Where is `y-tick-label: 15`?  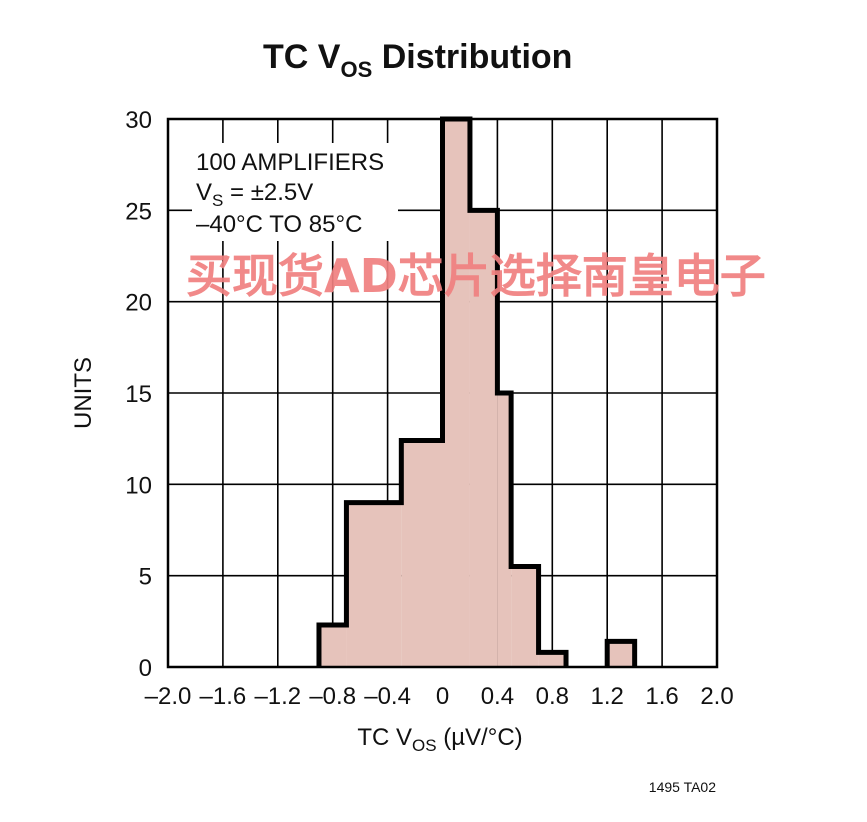 y-tick-label: 15 is located at coordinates (138, 394).